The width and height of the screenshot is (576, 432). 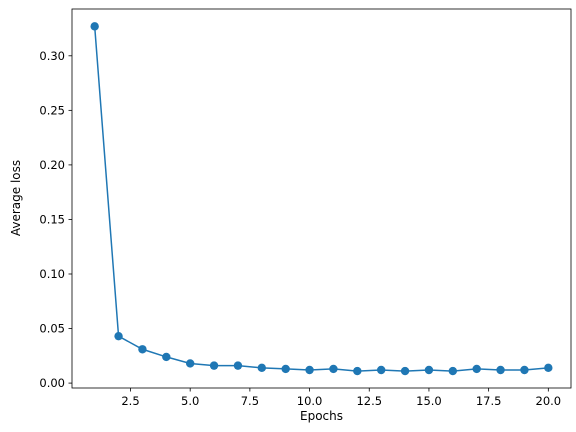 I want to click on y-tick-label: 0.10, so click(x=52, y=274).